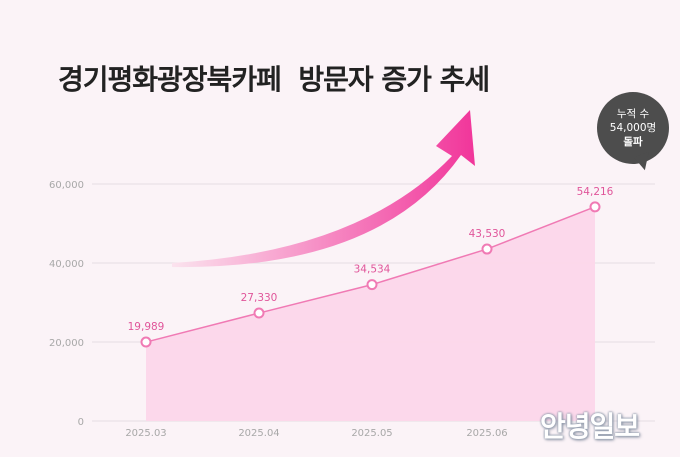  I want to click on x-tick-label: 2025.06, so click(486, 433).